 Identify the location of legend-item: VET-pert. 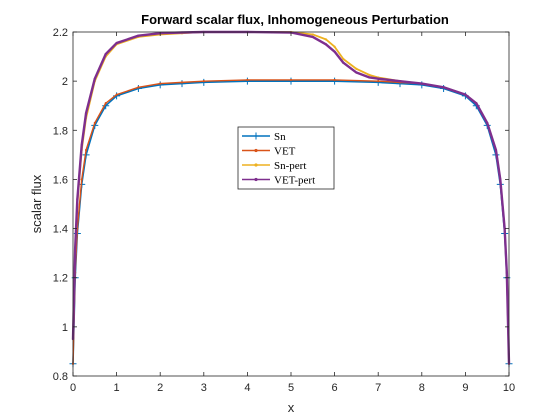
(278, 181).